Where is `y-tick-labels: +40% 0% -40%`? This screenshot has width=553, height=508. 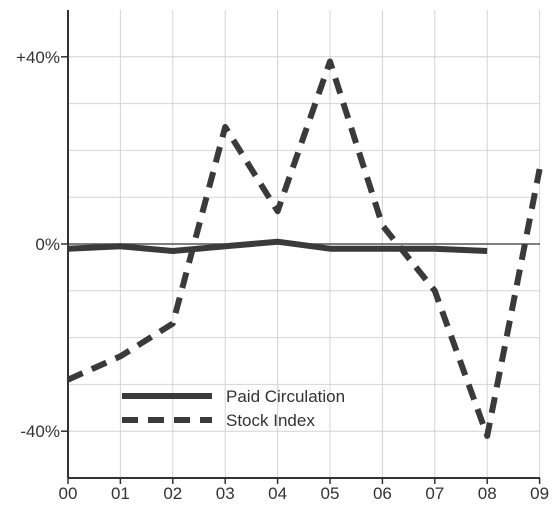
y-tick-labels: +40% 0% -40% is located at coordinates (42, 244).